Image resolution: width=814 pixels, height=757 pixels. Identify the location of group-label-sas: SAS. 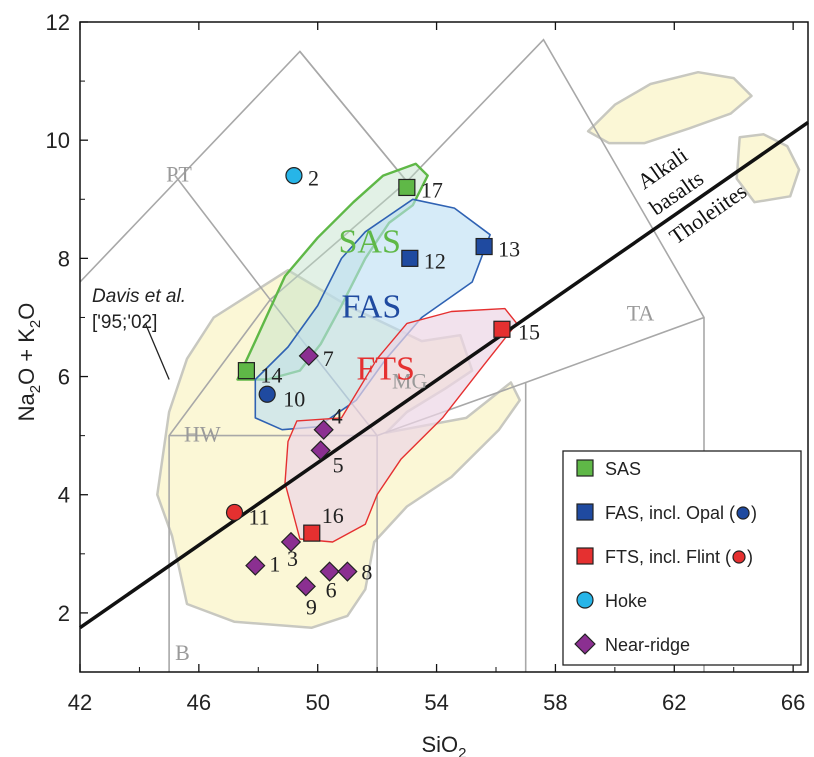
(370, 241).